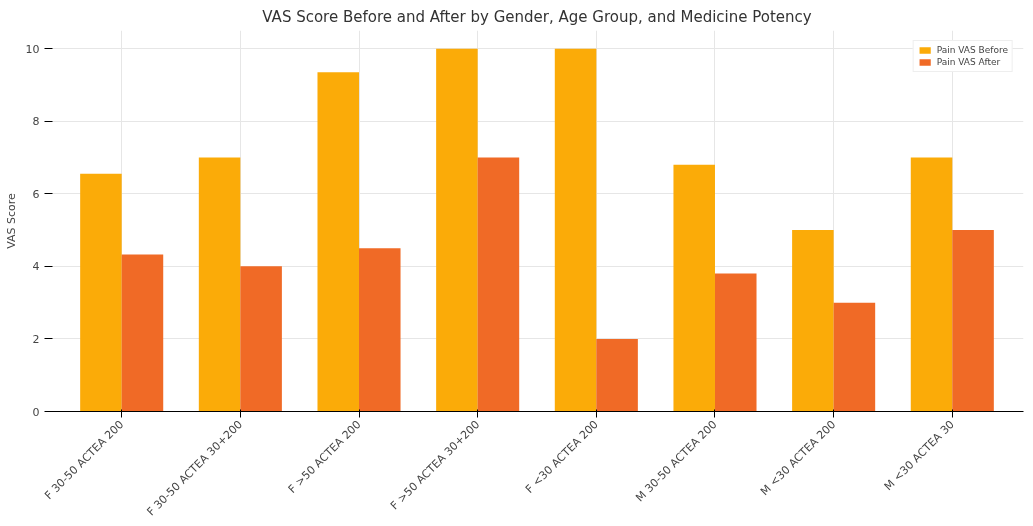 The width and height of the screenshot is (1033, 526). Describe the element at coordinates (36, 339) in the screenshot. I see `y-tick-label: 2` at that location.